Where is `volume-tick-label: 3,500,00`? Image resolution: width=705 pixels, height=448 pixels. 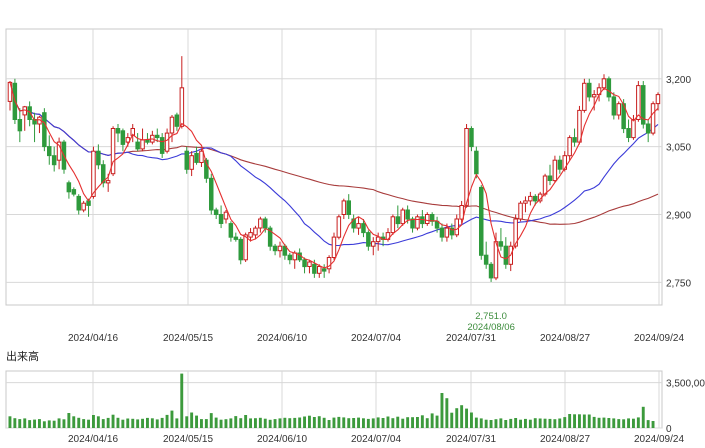
volume-tick-label: 3,500,00 is located at coordinates (685, 384).